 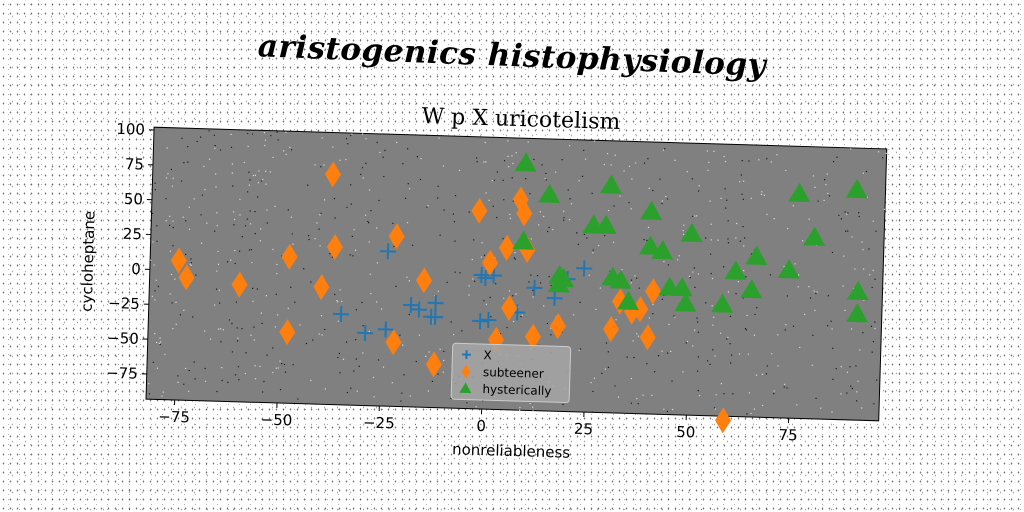 What do you see at coordinates (584, 429) in the screenshot?
I see `x-tick-label: 25` at bounding box center [584, 429].